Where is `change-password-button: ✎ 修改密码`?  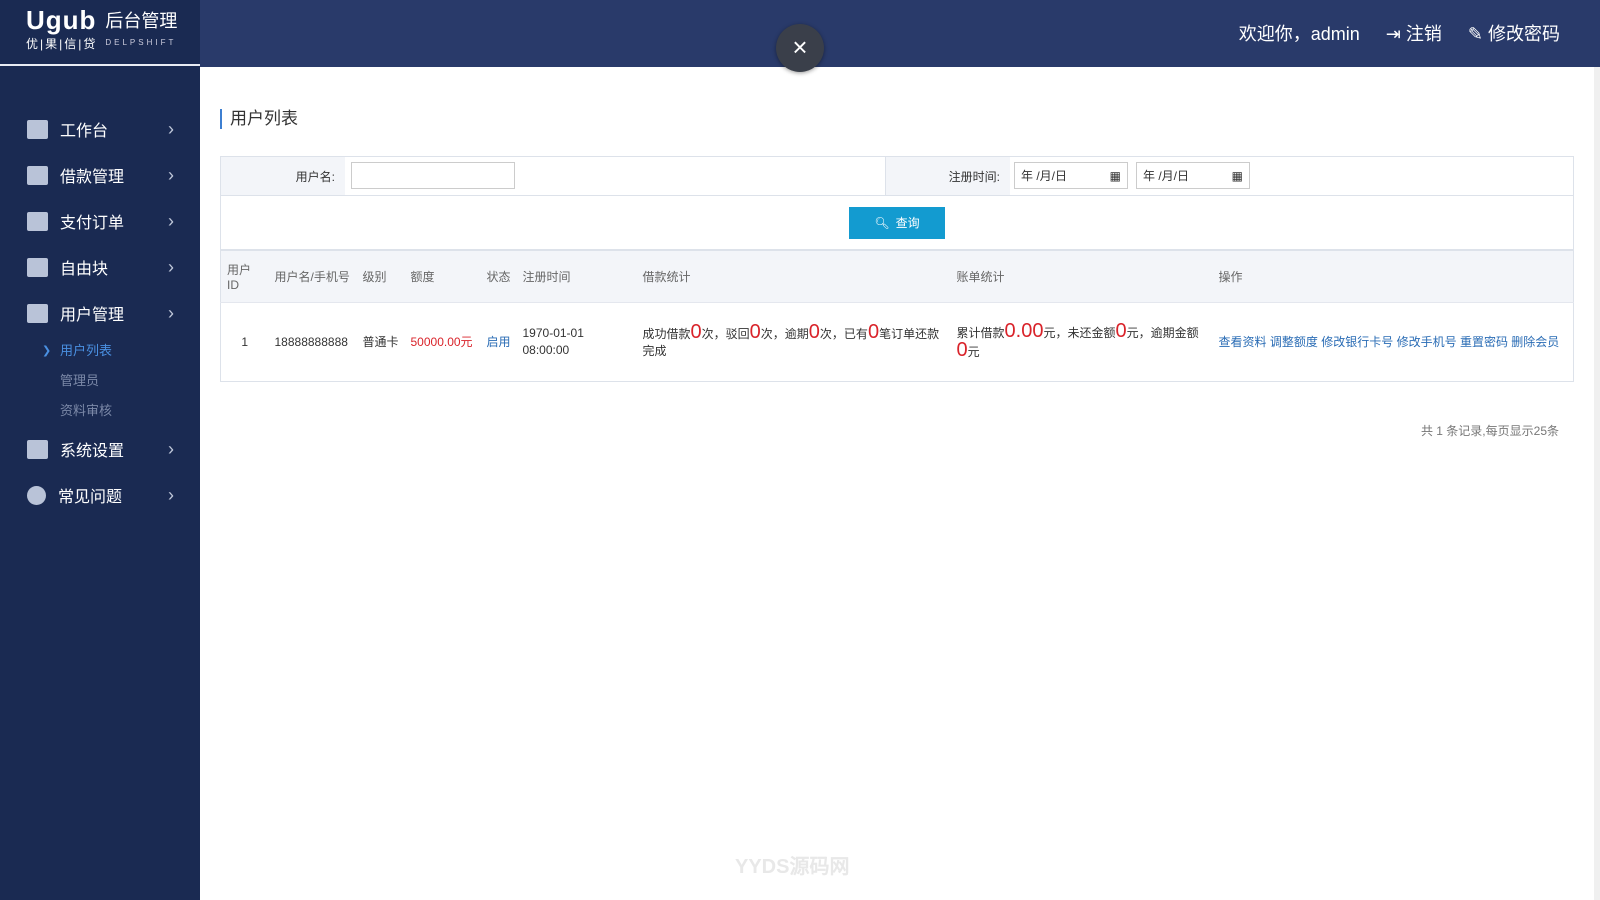
change-password-button: ✎ 修改密码 is located at coordinates (1514, 33).